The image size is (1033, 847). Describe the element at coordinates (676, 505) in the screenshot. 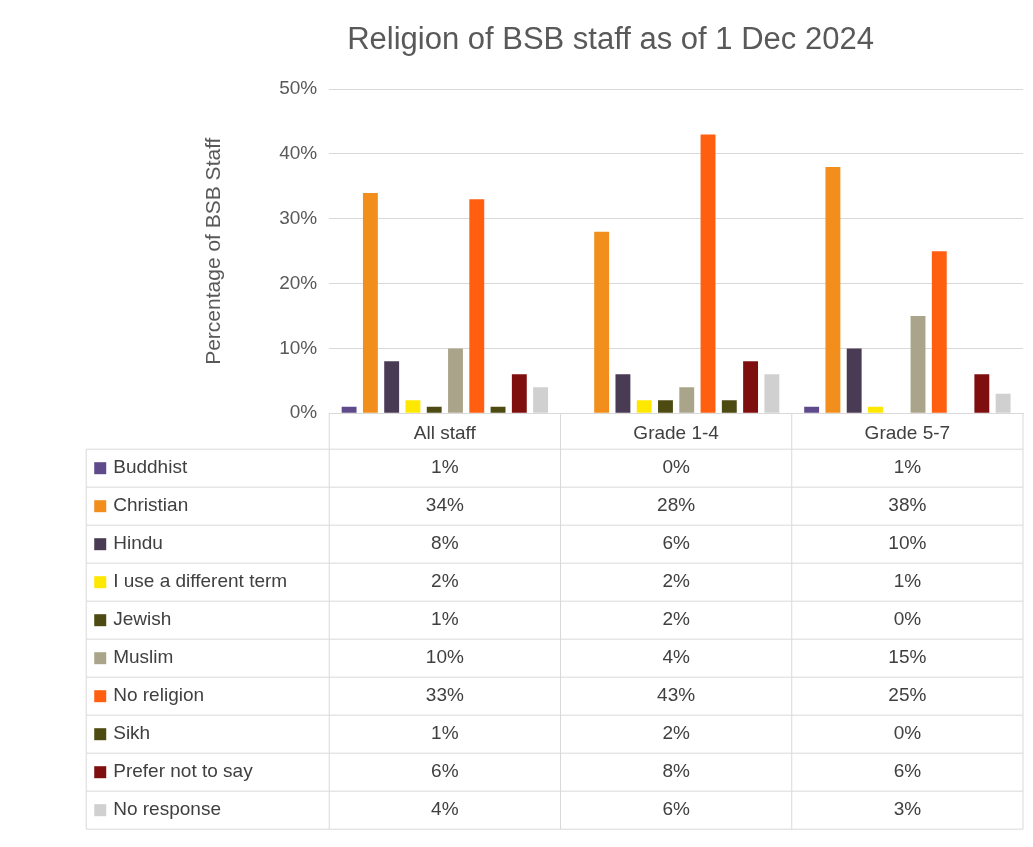

I see `data-label: 28%` at that location.